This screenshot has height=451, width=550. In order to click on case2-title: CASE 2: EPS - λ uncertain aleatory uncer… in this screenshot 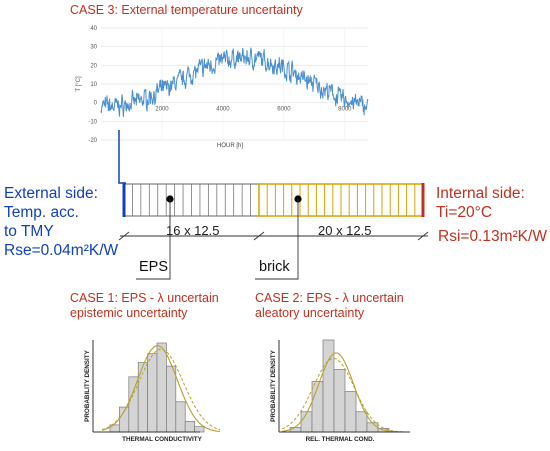, I will do `click(329, 306)`.